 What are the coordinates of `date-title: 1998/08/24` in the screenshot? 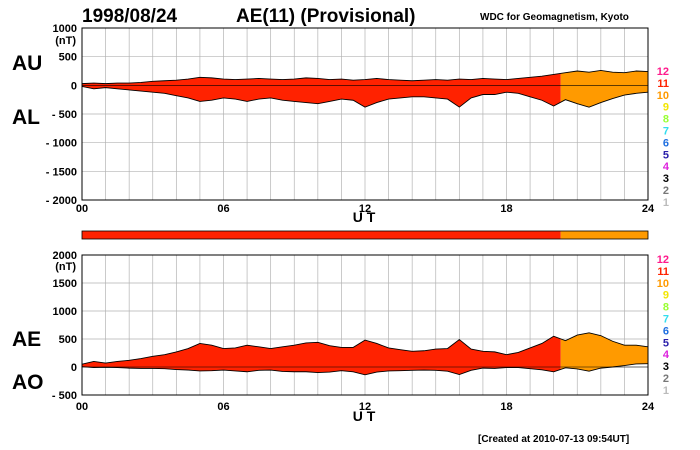 It's located at (130, 16).